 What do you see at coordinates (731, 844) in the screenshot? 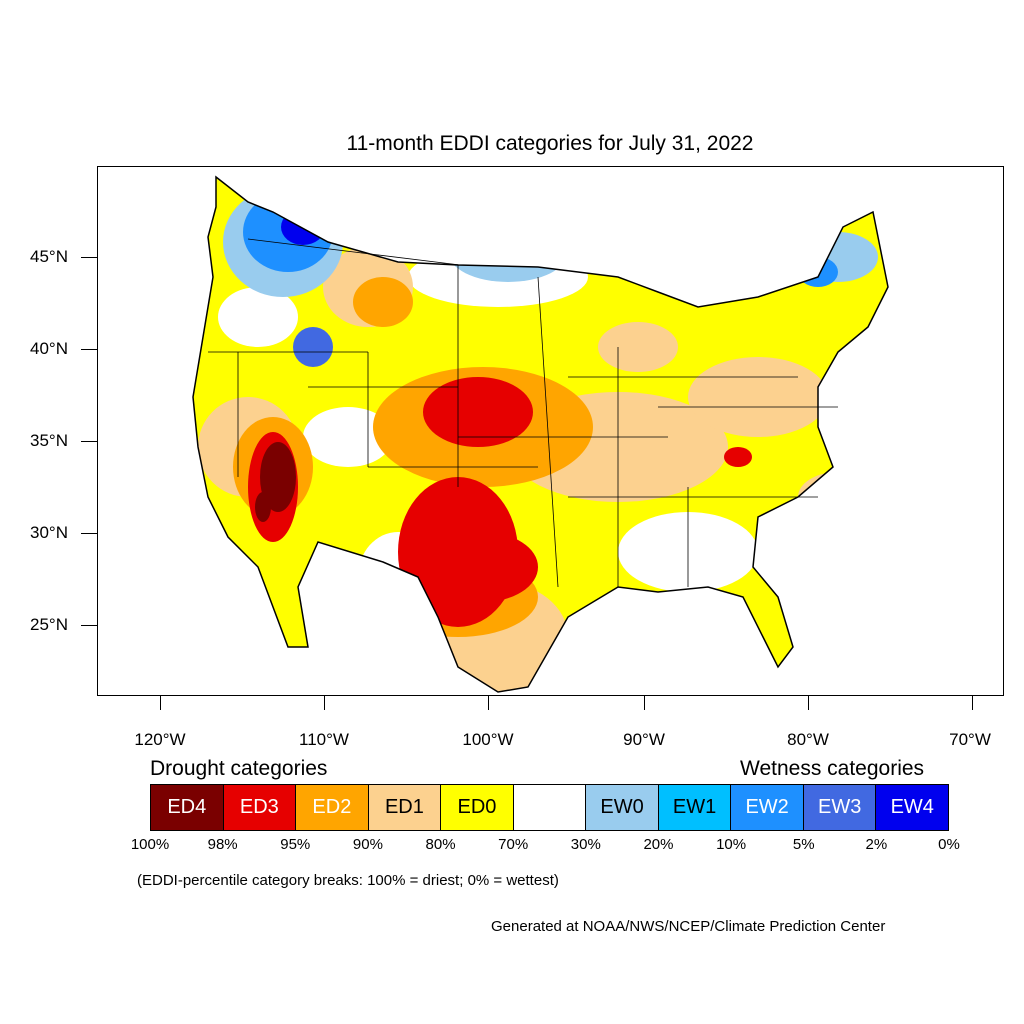
I see `percentile-label: 10%` at bounding box center [731, 844].